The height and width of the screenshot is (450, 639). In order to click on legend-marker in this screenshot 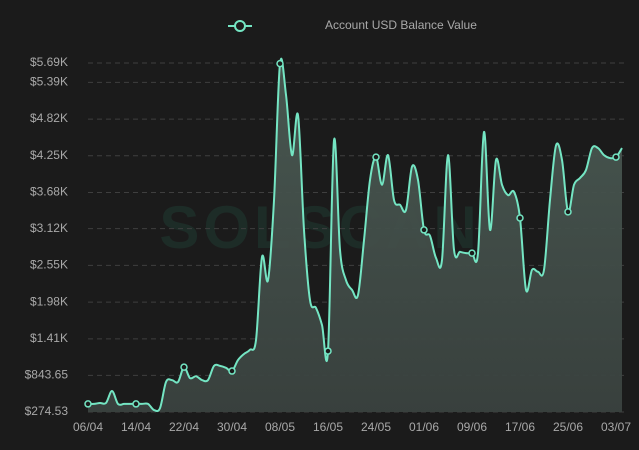, I will do `click(240, 26)`.